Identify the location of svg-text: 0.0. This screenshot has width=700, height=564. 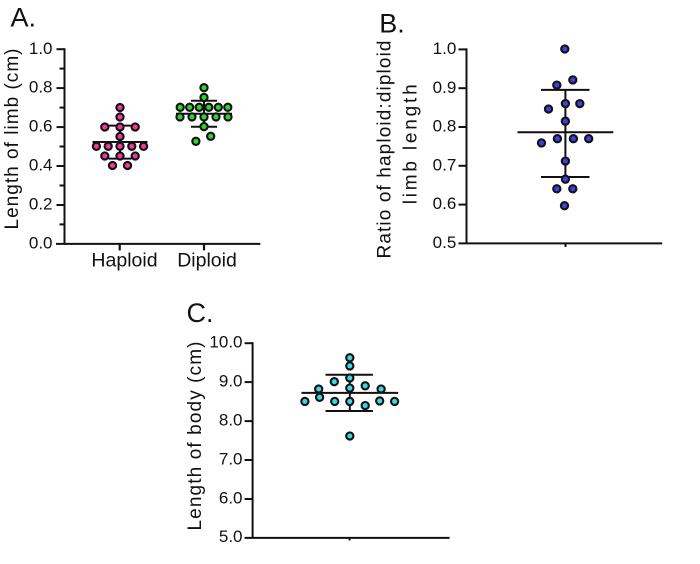
(41, 243).